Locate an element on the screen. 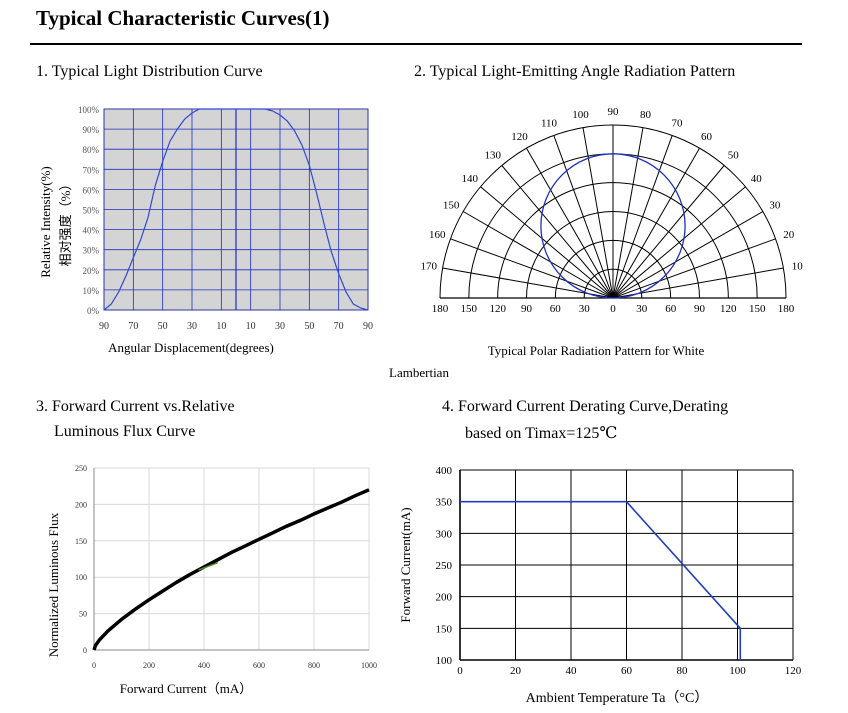 The height and width of the screenshot is (713, 848). polar-angle-label: 80 is located at coordinates (646, 115).